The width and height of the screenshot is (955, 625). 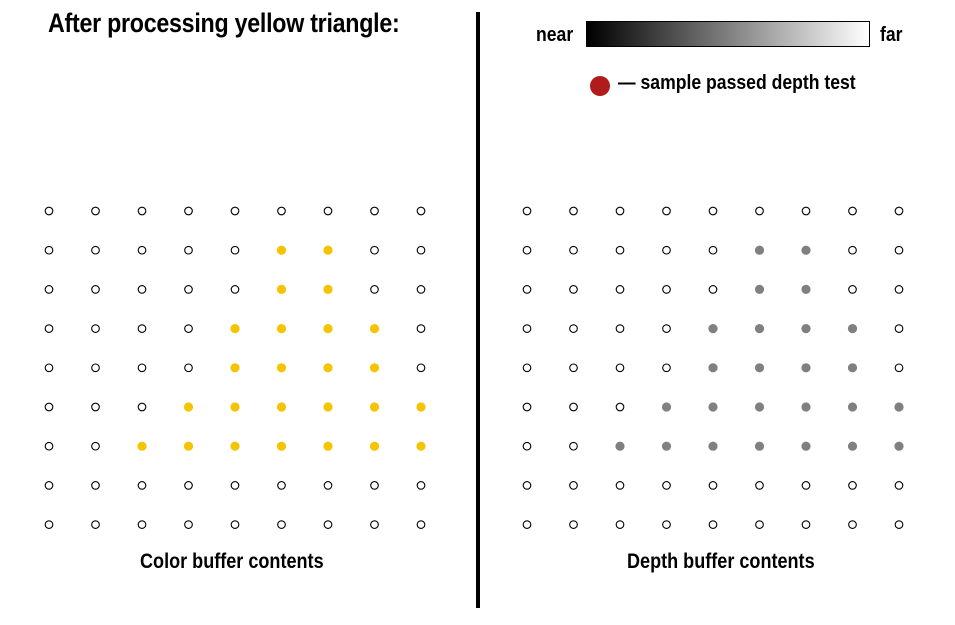 What do you see at coordinates (728, 34) in the screenshot?
I see `depth-gradient-bar` at bounding box center [728, 34].